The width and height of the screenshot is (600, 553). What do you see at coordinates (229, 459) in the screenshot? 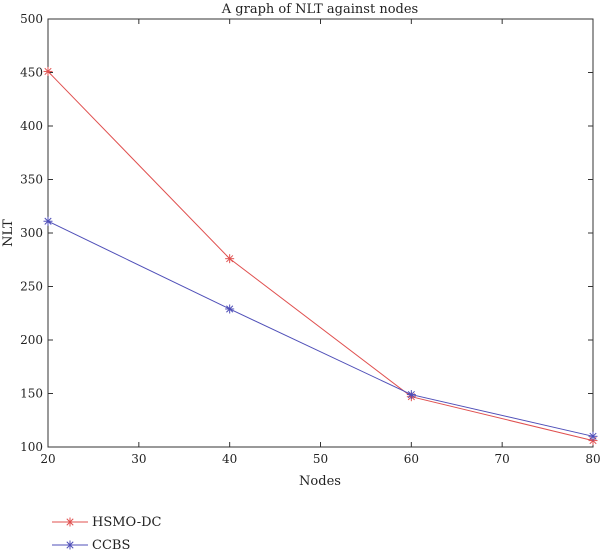
I see `x-tick-label: 40` at bounding box center [229, 459].